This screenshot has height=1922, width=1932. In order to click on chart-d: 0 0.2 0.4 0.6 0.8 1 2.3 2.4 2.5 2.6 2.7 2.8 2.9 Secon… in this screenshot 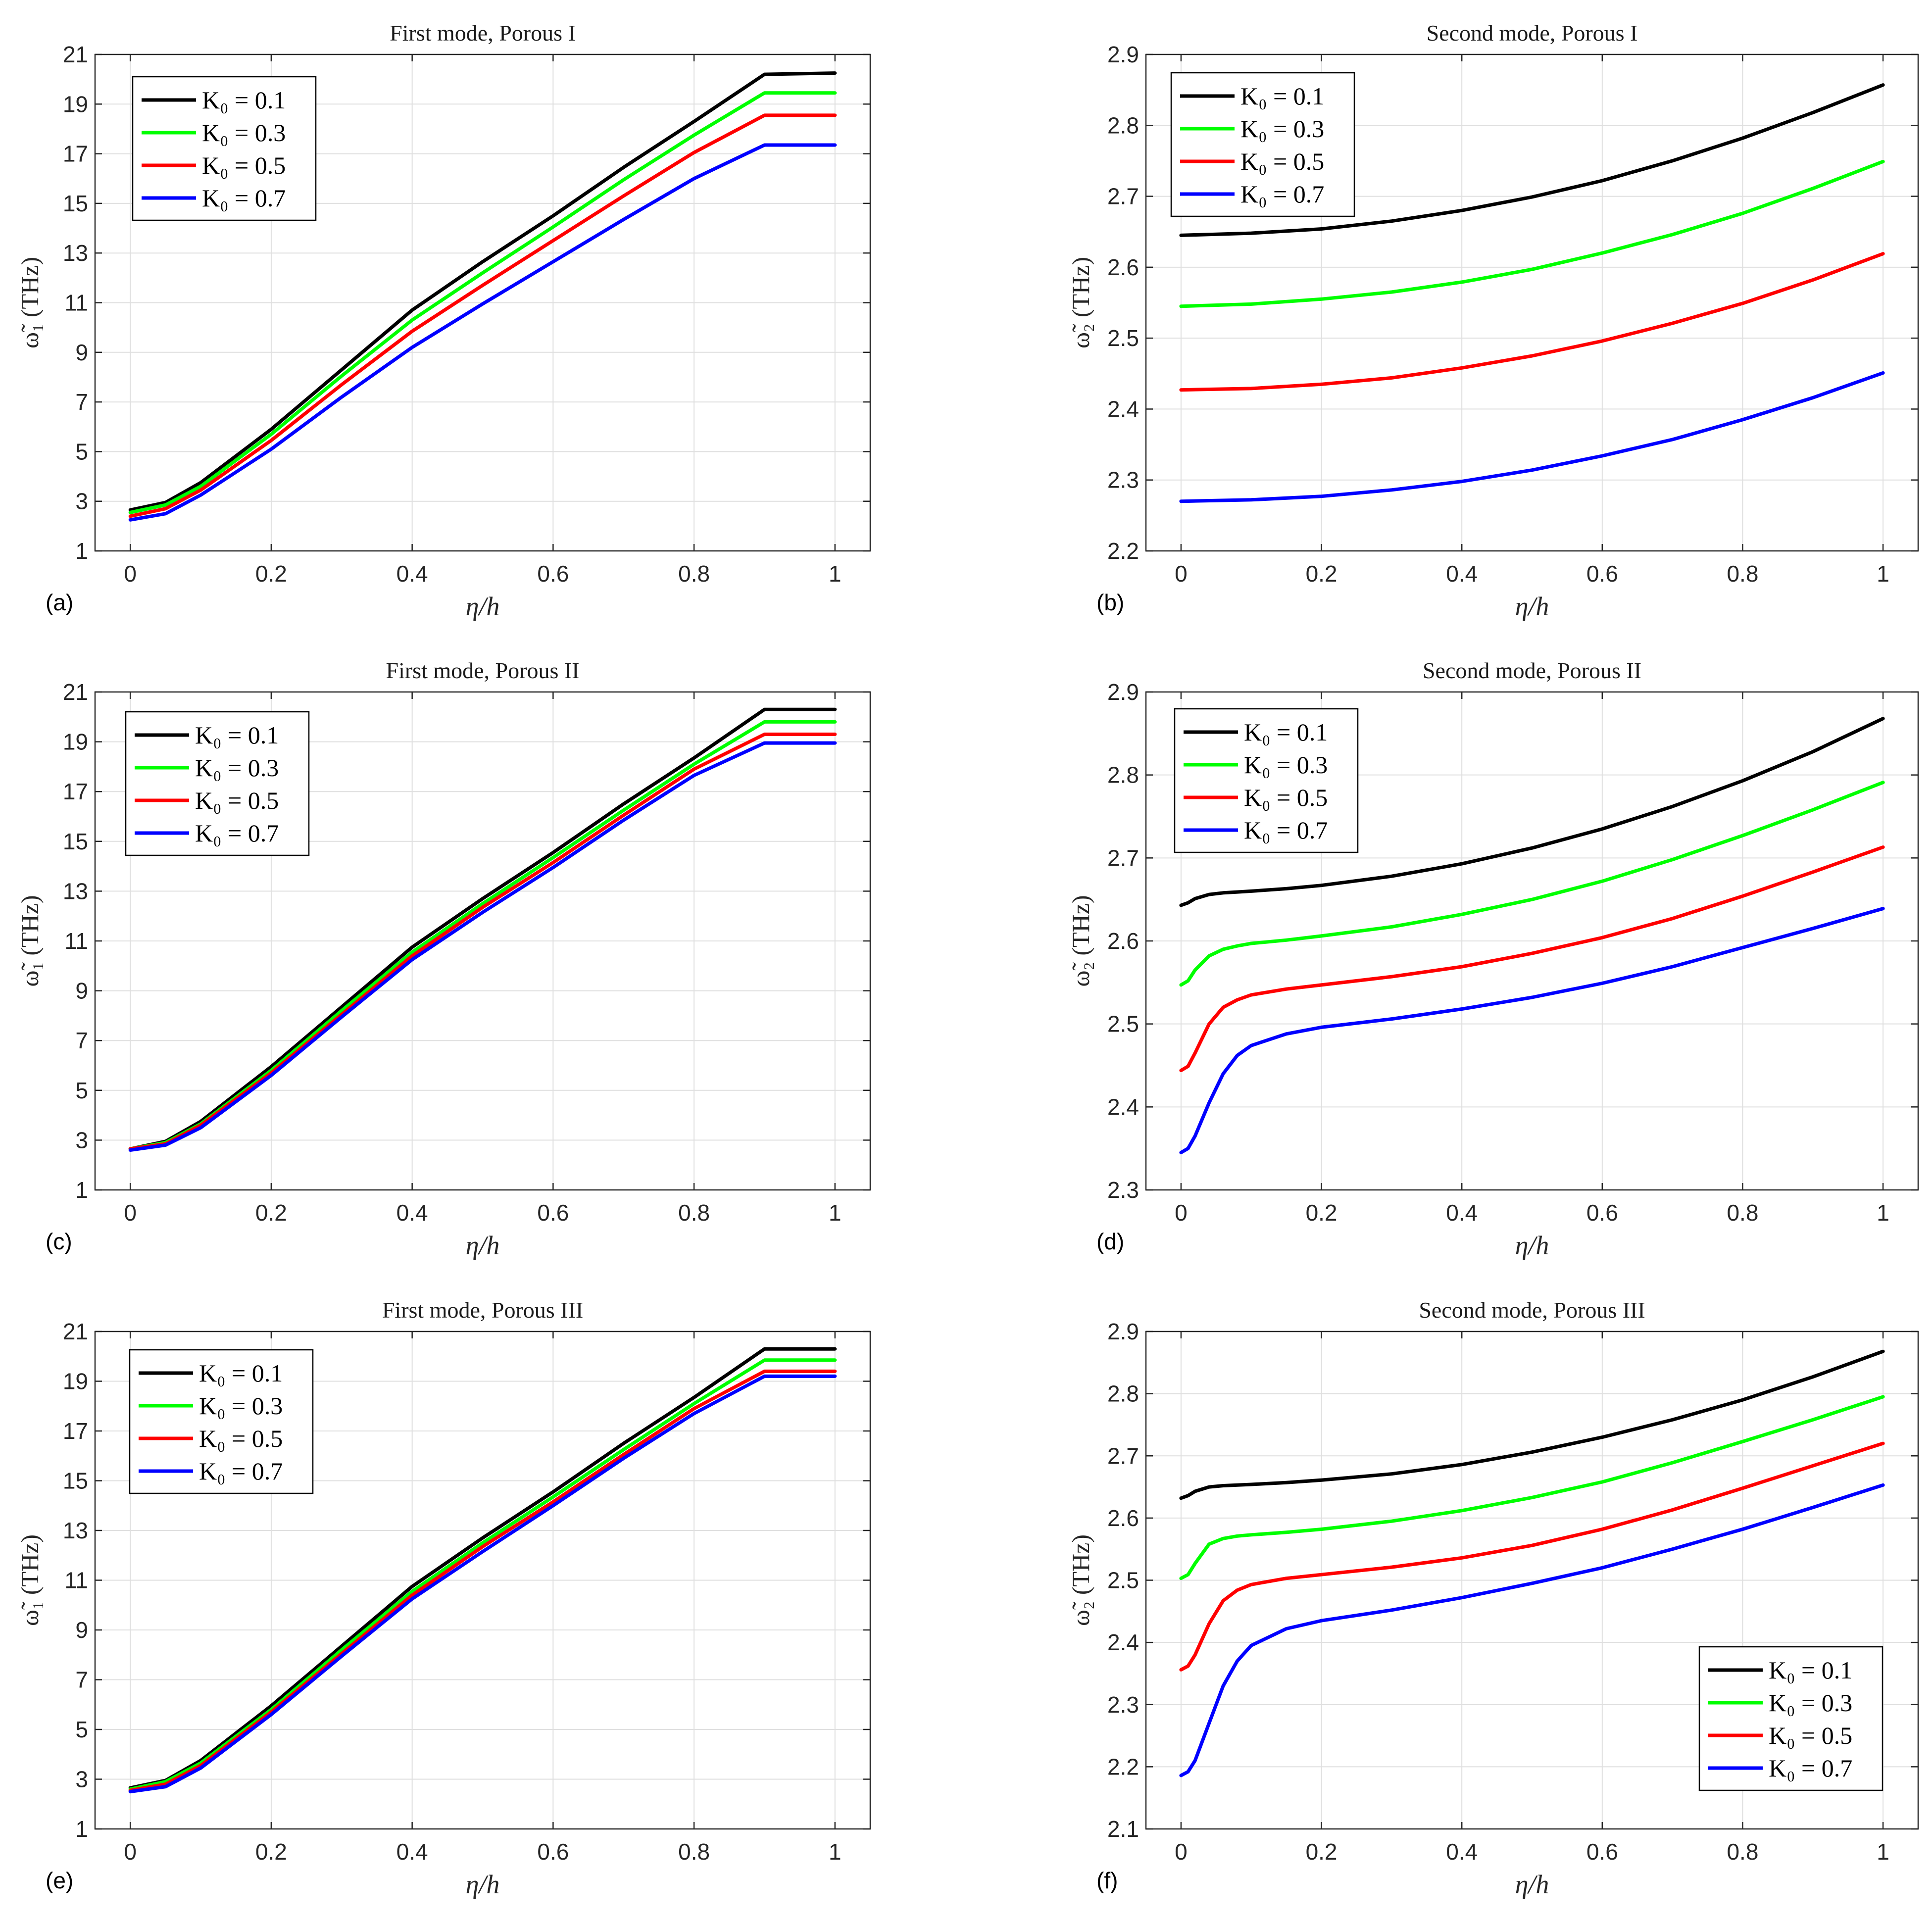, I will do `click(1493, 959)`.